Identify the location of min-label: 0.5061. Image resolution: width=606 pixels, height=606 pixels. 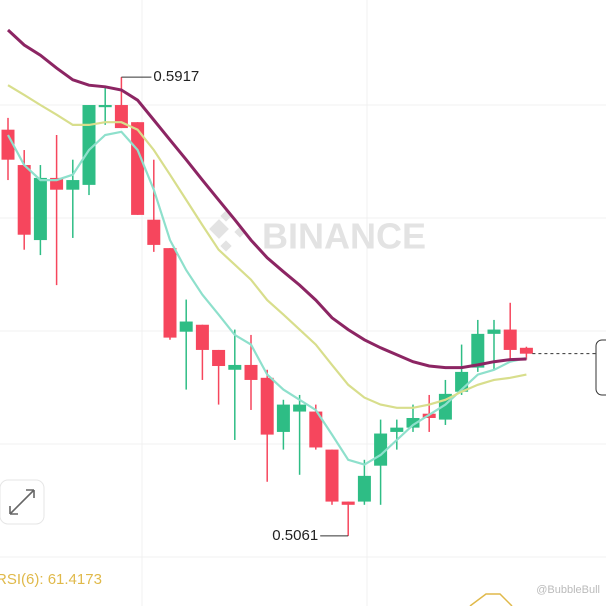
(295, 535).